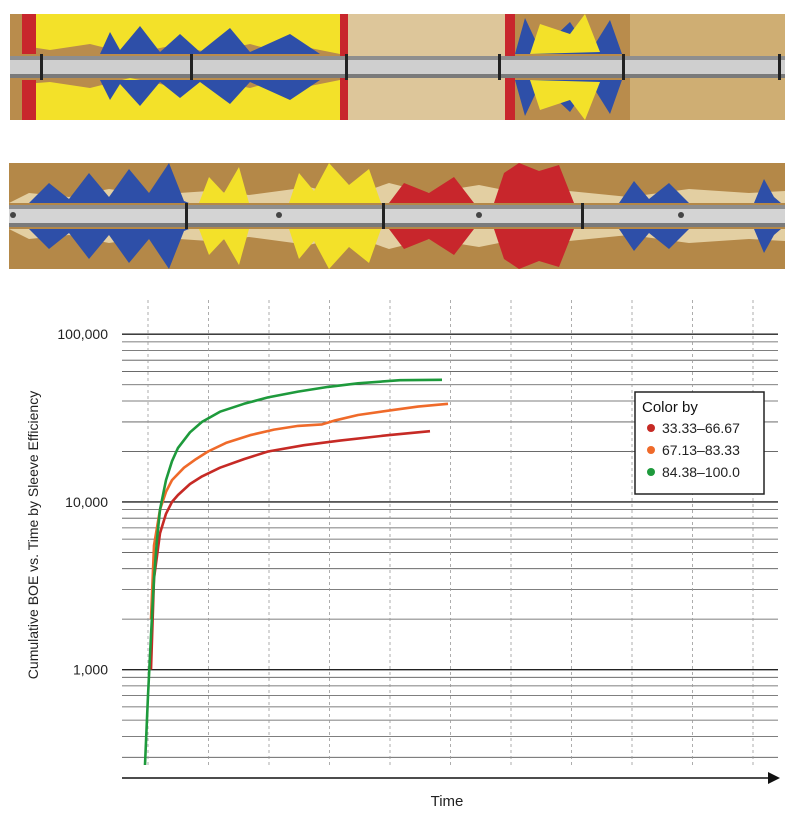 This screenshot has height=826, width=800. I want to click on chart-axes, so click(451, 778).